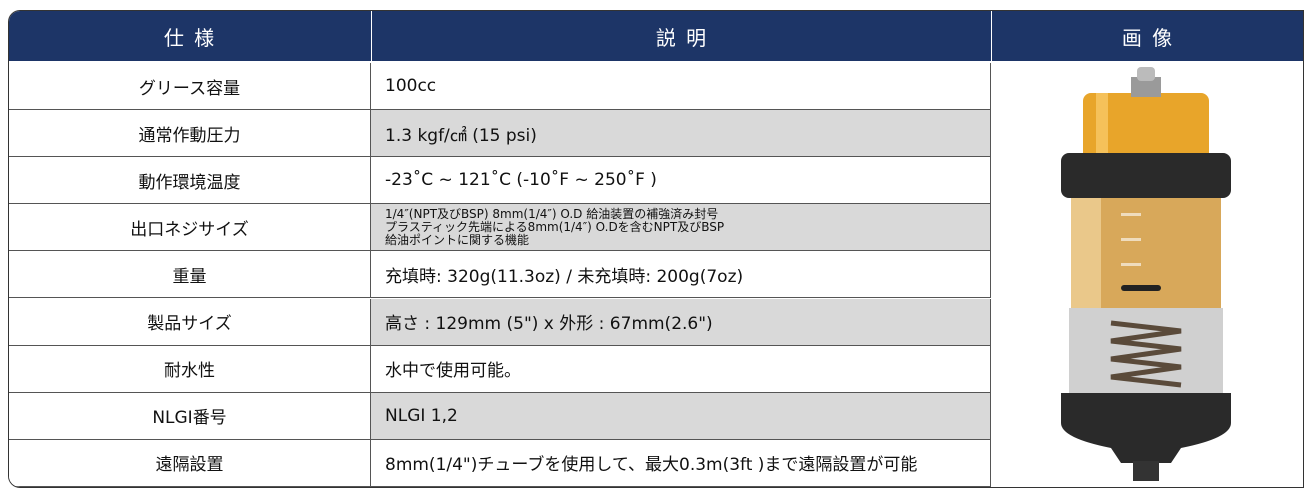  I want to click on desc-line: 100cc, so click(411, 86).